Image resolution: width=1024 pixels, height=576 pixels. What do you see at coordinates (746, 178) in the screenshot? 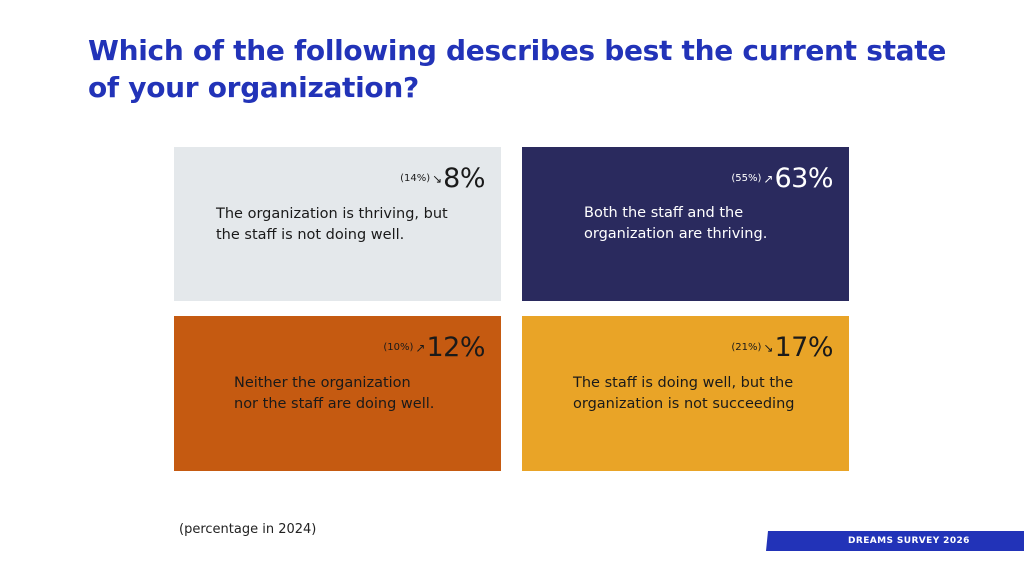
I see `previous-percentage: (55%)` at bounding box center [746, 178].